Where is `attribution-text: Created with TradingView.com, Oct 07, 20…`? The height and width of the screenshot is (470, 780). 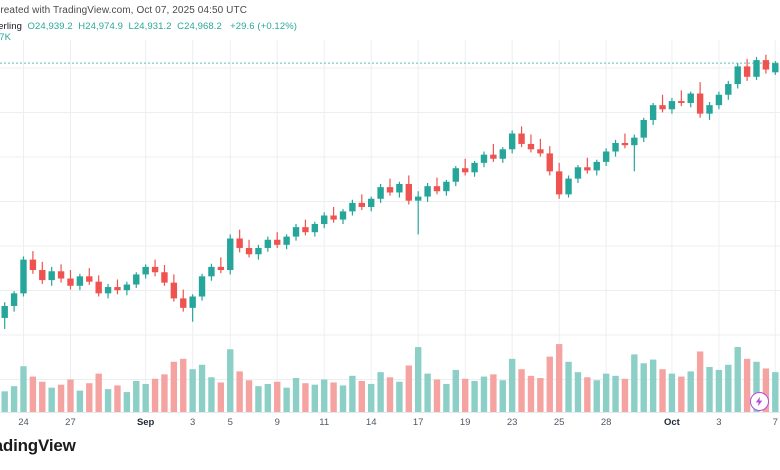
attribution-text: Created with TradingView.com, Oct 07, 20… is located at coordinates (390, 10).